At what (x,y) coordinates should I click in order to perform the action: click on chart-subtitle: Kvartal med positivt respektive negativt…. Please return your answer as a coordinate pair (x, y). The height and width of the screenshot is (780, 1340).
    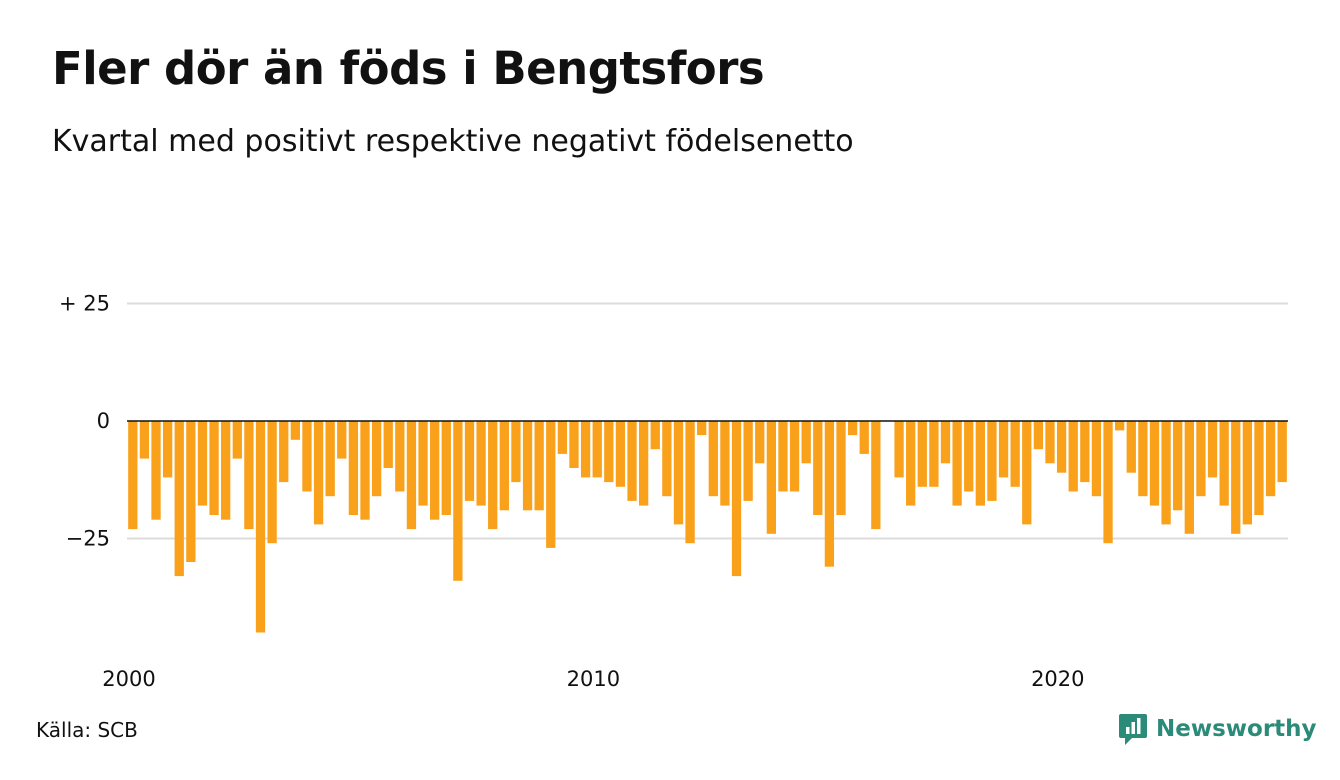
    Looking at the image, I should click on (453, 141).